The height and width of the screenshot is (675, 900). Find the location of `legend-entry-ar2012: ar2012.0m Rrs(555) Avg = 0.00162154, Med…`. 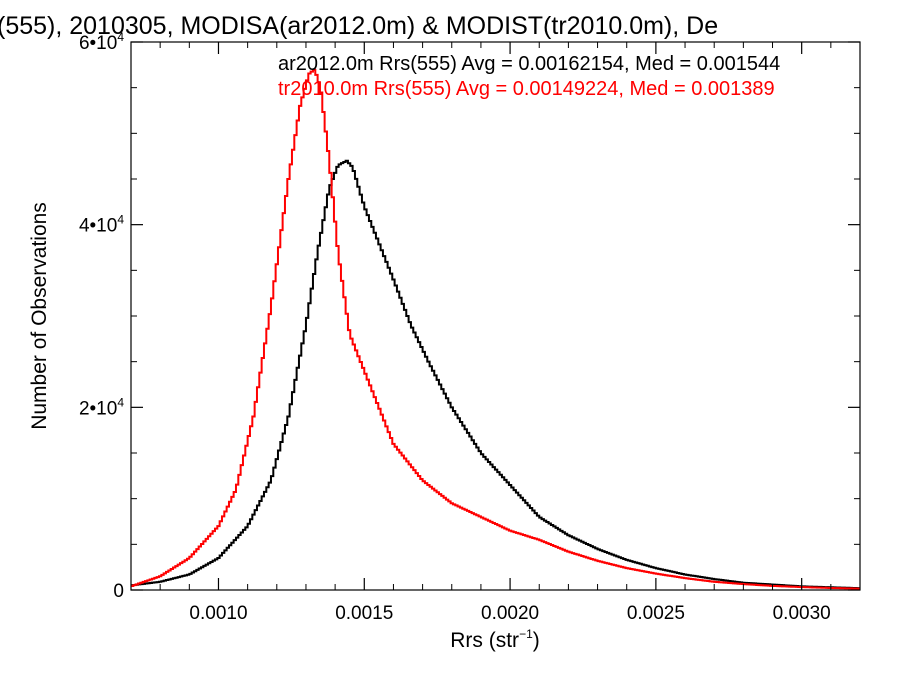

legend-entry-ar2012: ar2012.0m Rrs(555) Avg = 0.00162154, Med… is located at coordinates (529, 64).